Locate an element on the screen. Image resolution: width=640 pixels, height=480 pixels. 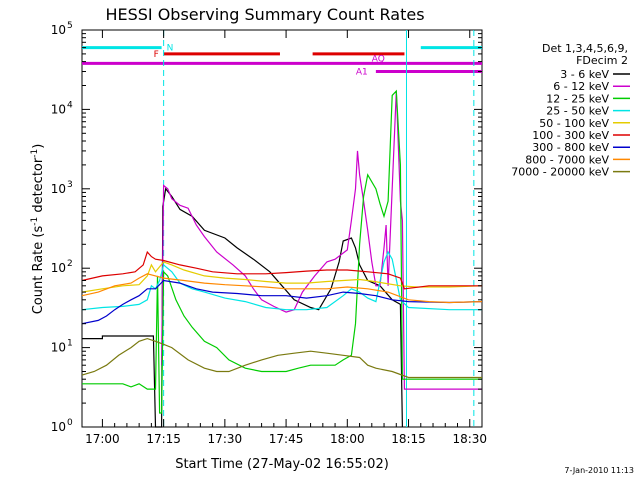
x-tick-label-4: 18:00 is located at coordinates (347, 439).